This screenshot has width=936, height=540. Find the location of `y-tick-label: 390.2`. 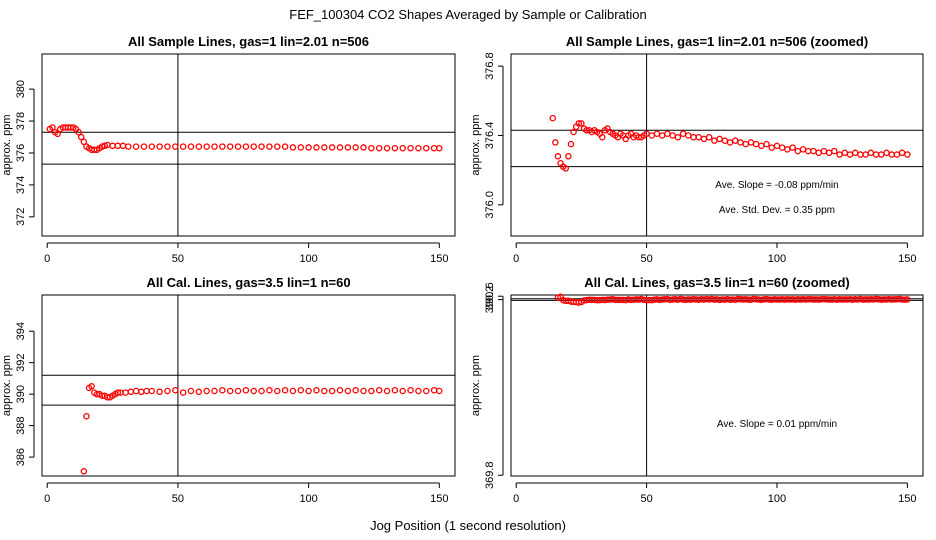

y-tick-label: 390.2 is located at coordinates (490, 300).